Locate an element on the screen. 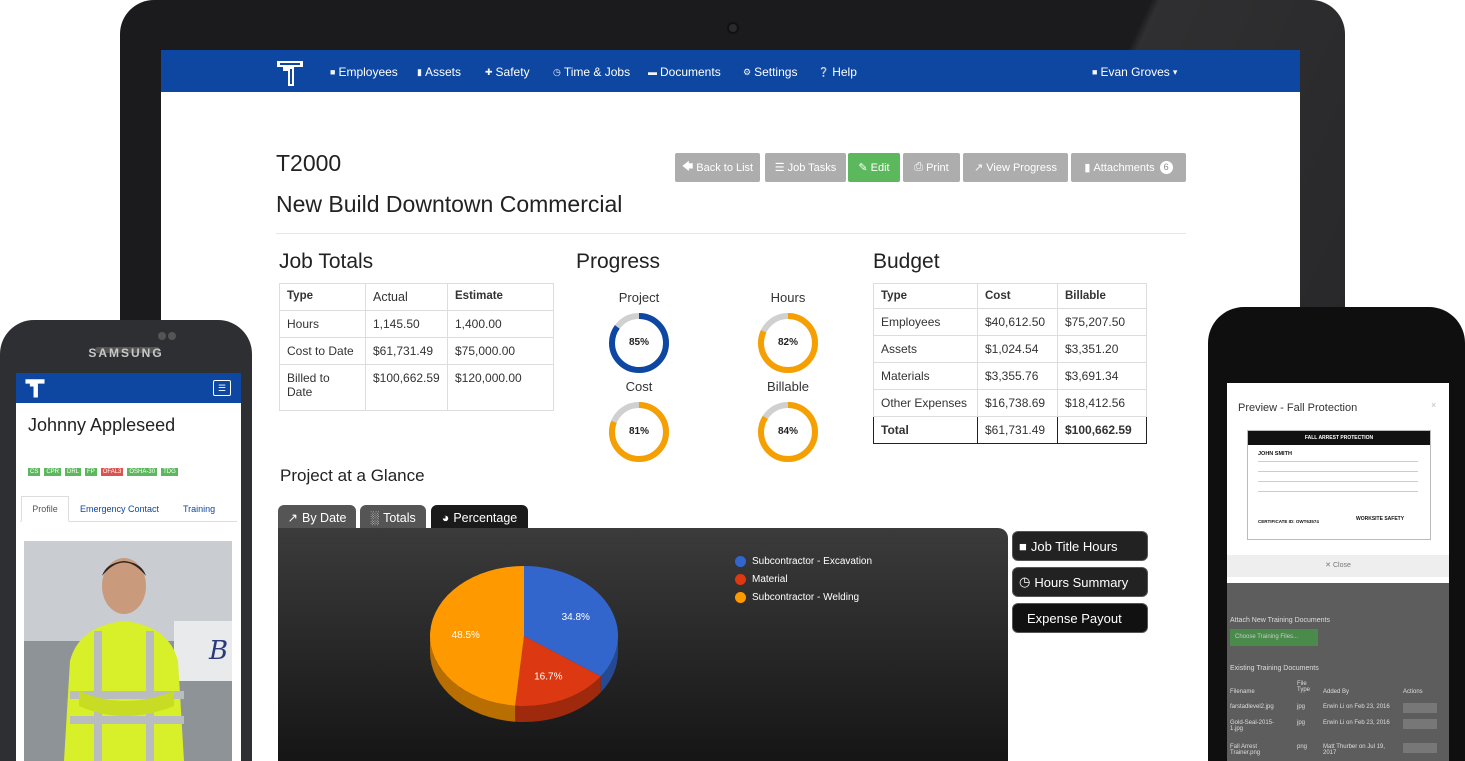  tab-percentage: ◕ Percentage is located at coordinates (479, 517).